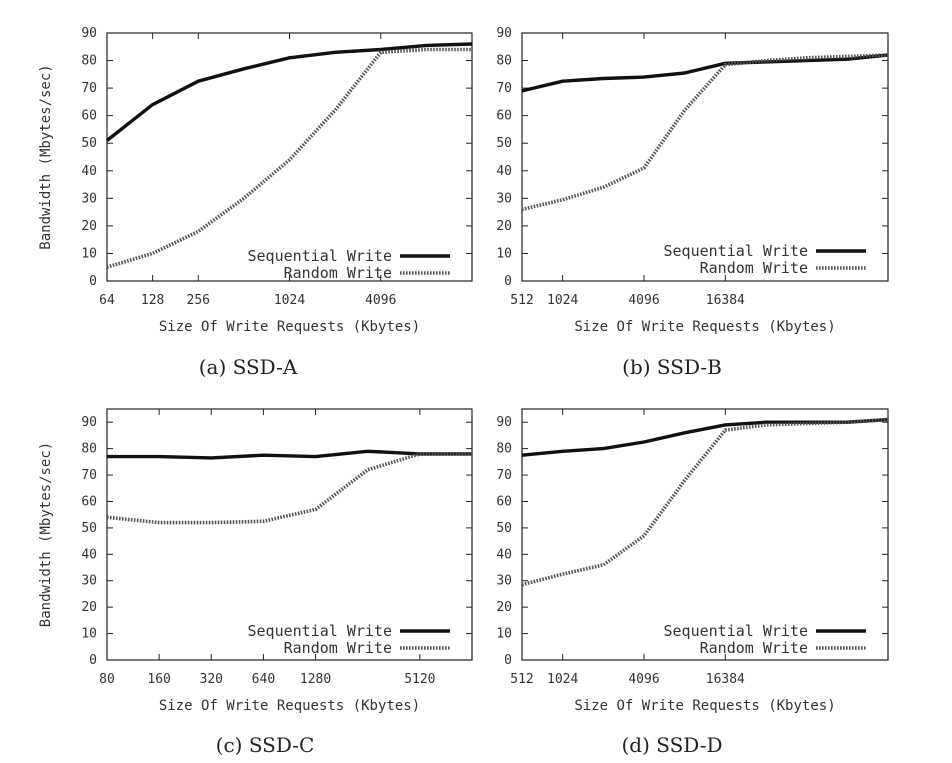 The height and width of the screenshot is (763, 952). What do you see at coordinates (672, 367) in the screenshot?
I see `chart-caption: (b) SSD-B` at bounding box center [672, 367].